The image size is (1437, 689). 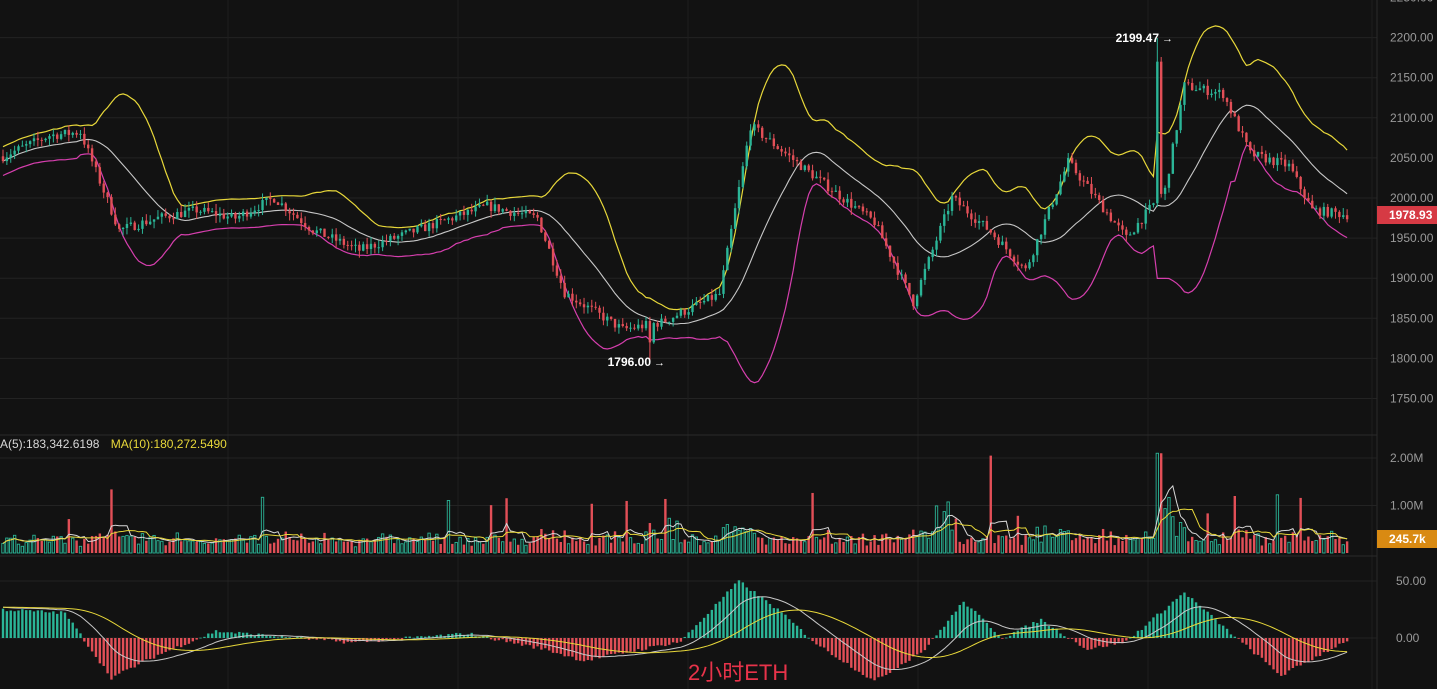 I want to click on volume-bars, so click(x=675, y=503).